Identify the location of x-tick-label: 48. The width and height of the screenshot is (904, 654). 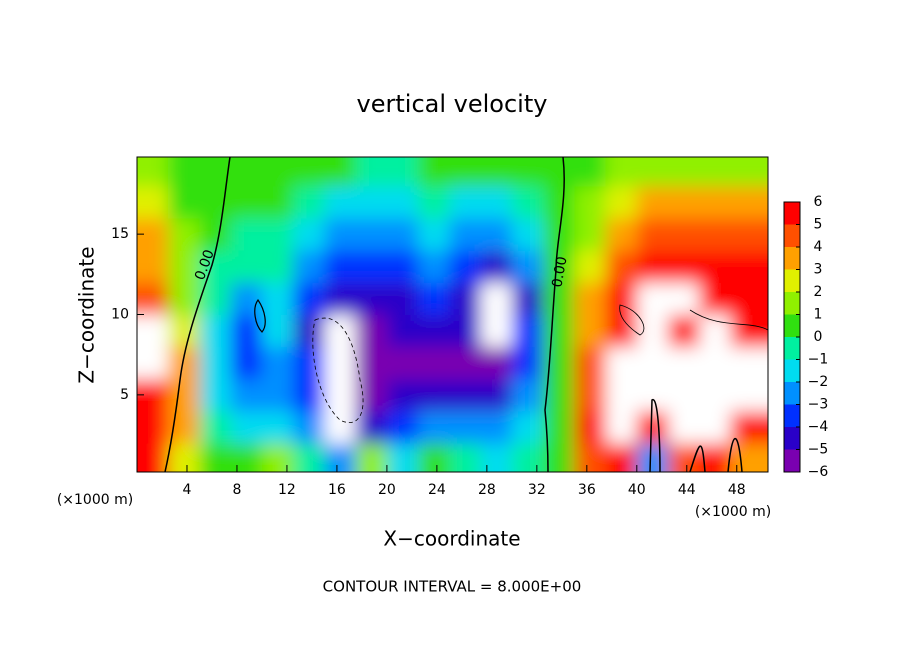
(737, 490).